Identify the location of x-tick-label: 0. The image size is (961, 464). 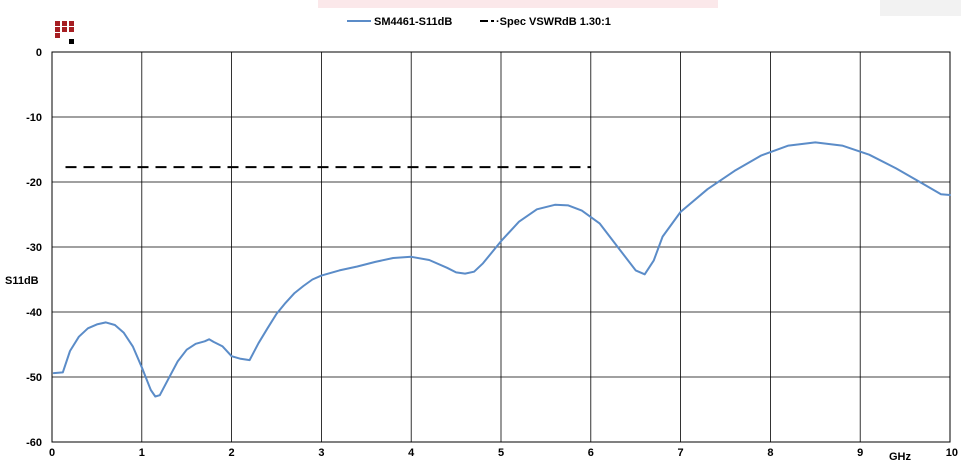
(52, 453).